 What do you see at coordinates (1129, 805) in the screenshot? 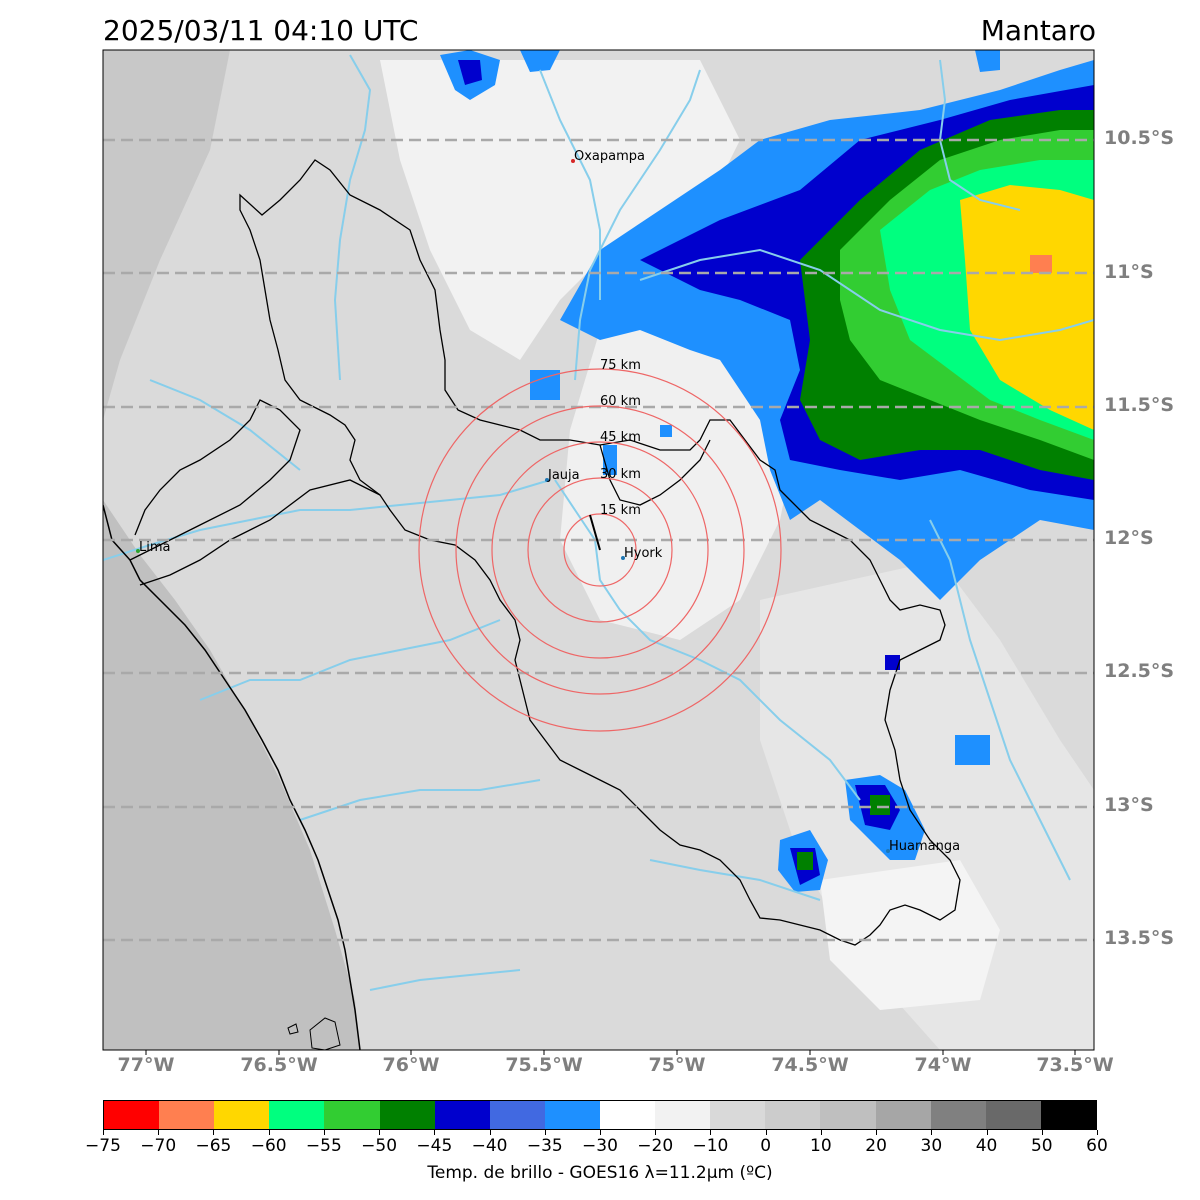
I see `lat-label-13: 13°S` at bounding box center [1129, 805].